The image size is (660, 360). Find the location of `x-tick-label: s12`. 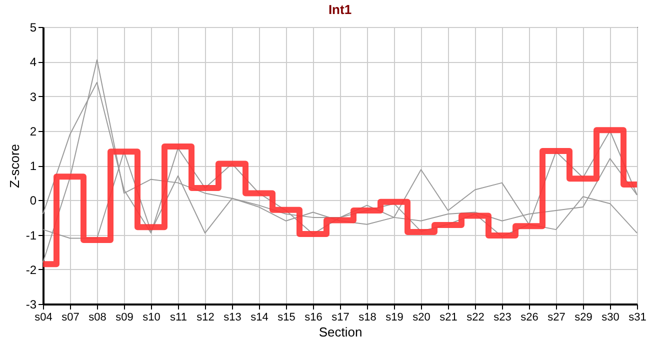

x-tick-label: s12 is located at coordinates (205, 318).